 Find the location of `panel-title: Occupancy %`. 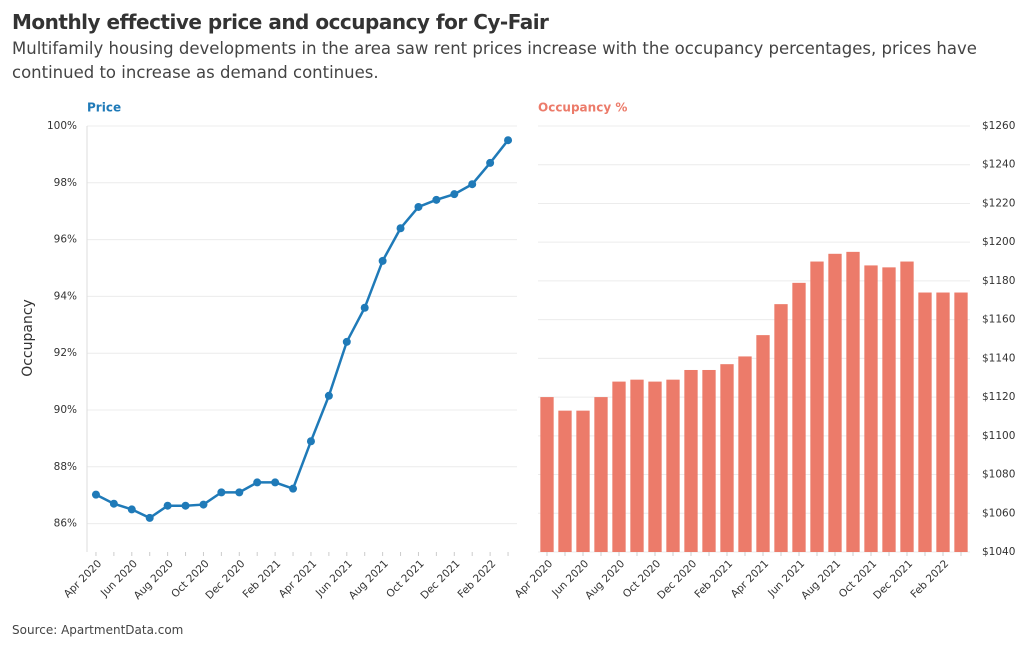

panel-title: Occupancy % is located at coordinates (582, 108).